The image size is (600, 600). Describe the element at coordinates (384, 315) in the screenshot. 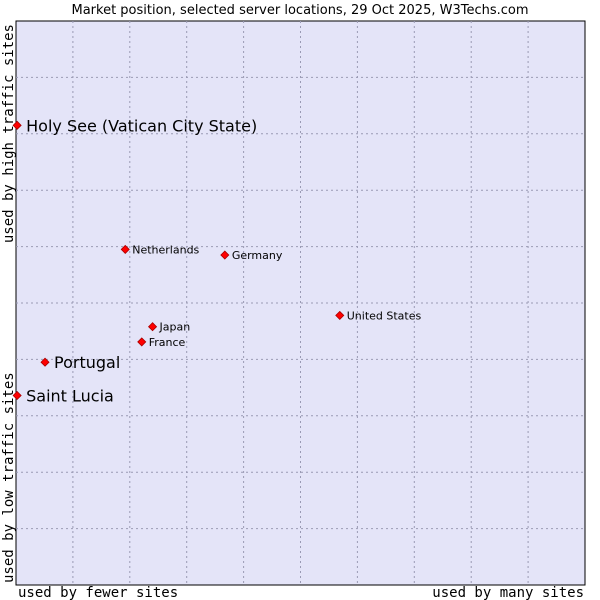

I see `point-label: United States` at that location.